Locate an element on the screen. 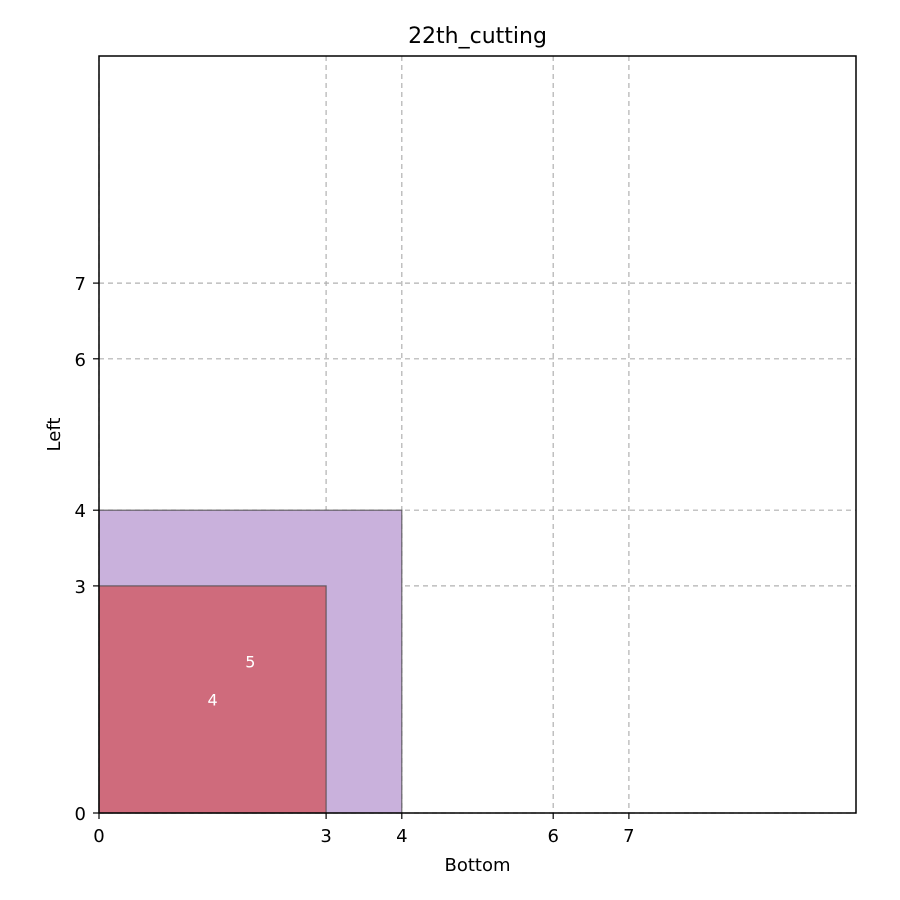 This screenshot has height=900, width=900. rect-labels: 54 is located at coordinates (231, 681).